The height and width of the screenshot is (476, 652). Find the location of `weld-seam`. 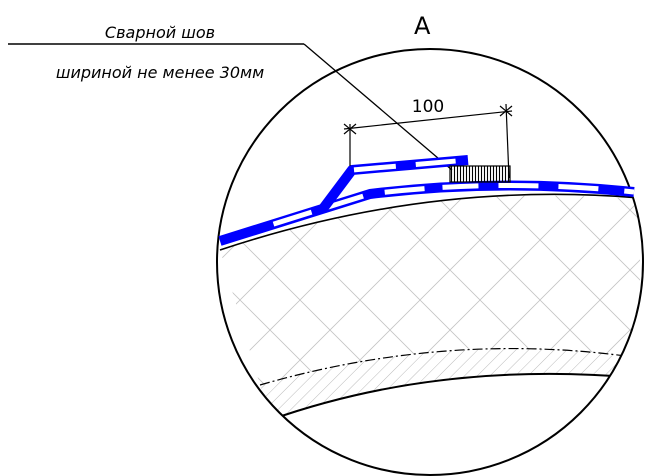

weld-seam is located at coordinates (480, 174).